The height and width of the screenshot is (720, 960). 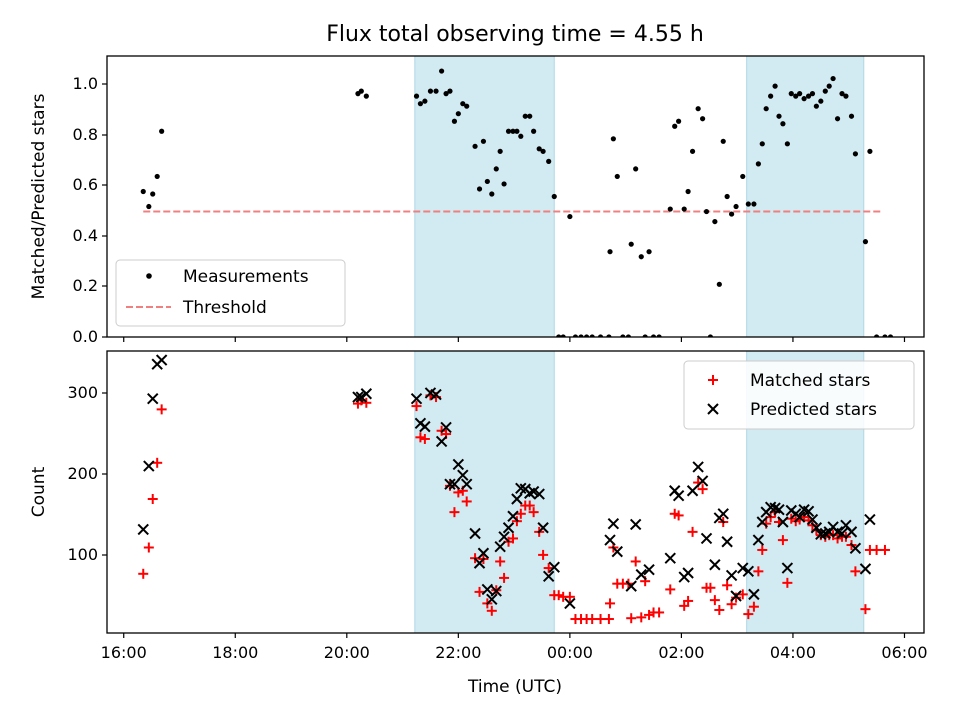 I want to click on observing-span, so click(x=484, y=196).